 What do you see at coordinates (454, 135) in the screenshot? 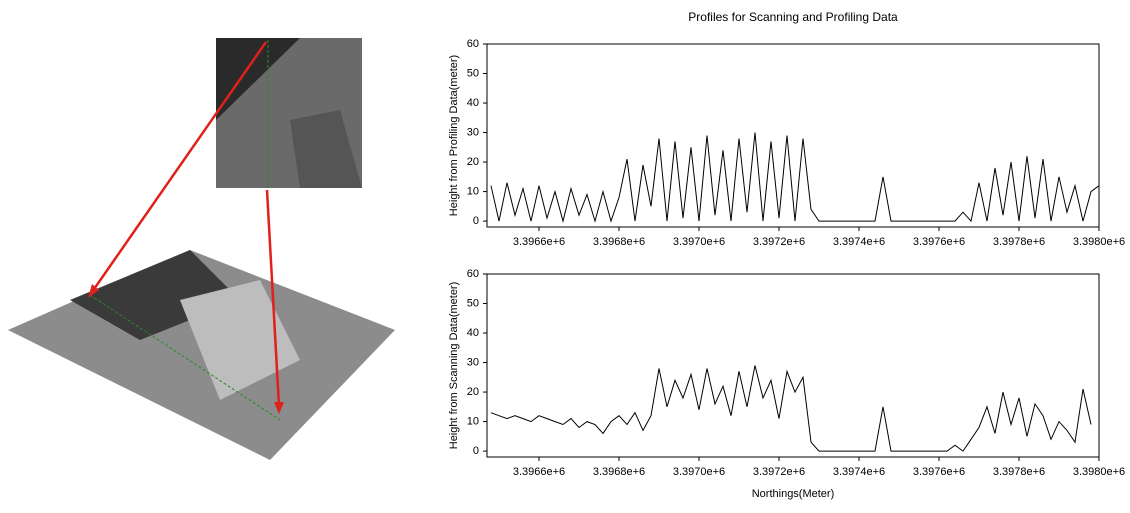
I see `y-axis-label: Height from Profiling Data(meter)` at bounding box center [454, 135].